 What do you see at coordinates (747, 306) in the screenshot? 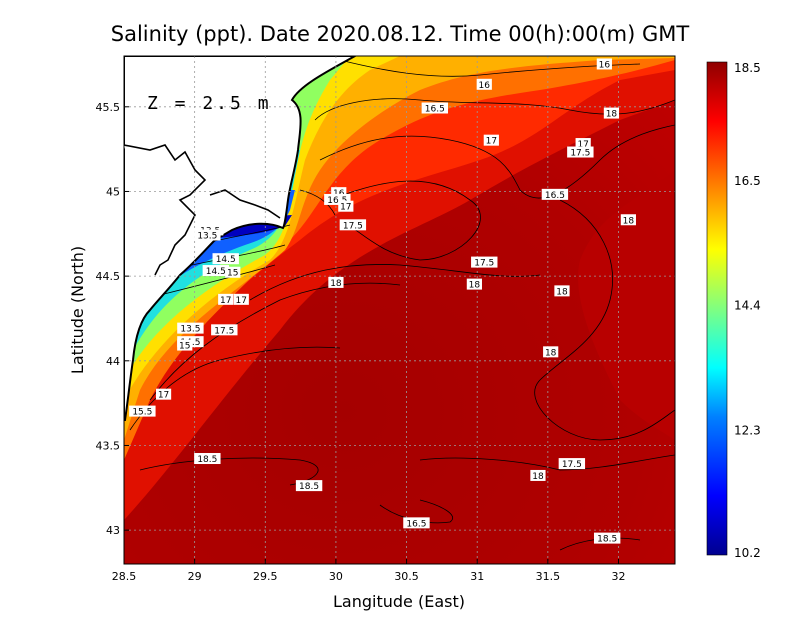
I see `colorbar-tick-label: 14.4` at bounding box center [747, 306].